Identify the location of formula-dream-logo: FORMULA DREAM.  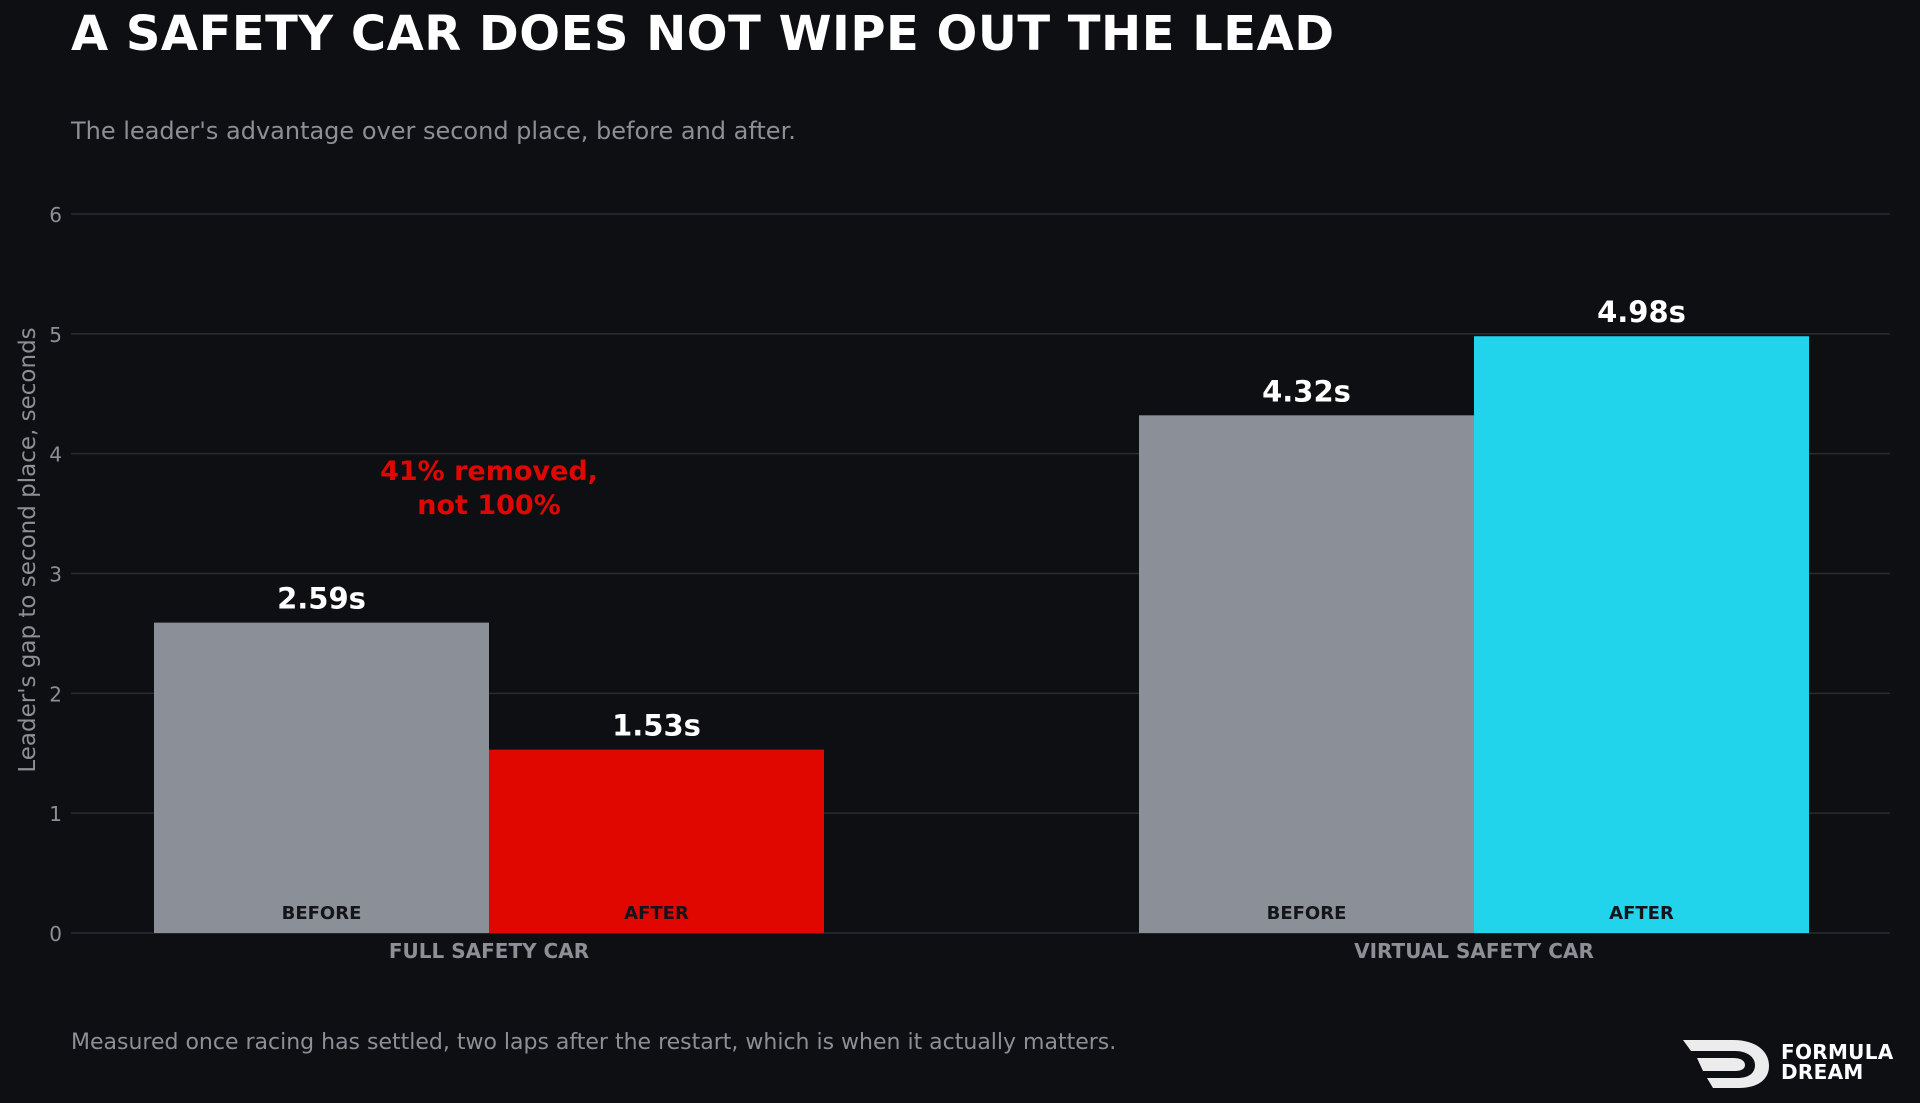
(1798, 1063).